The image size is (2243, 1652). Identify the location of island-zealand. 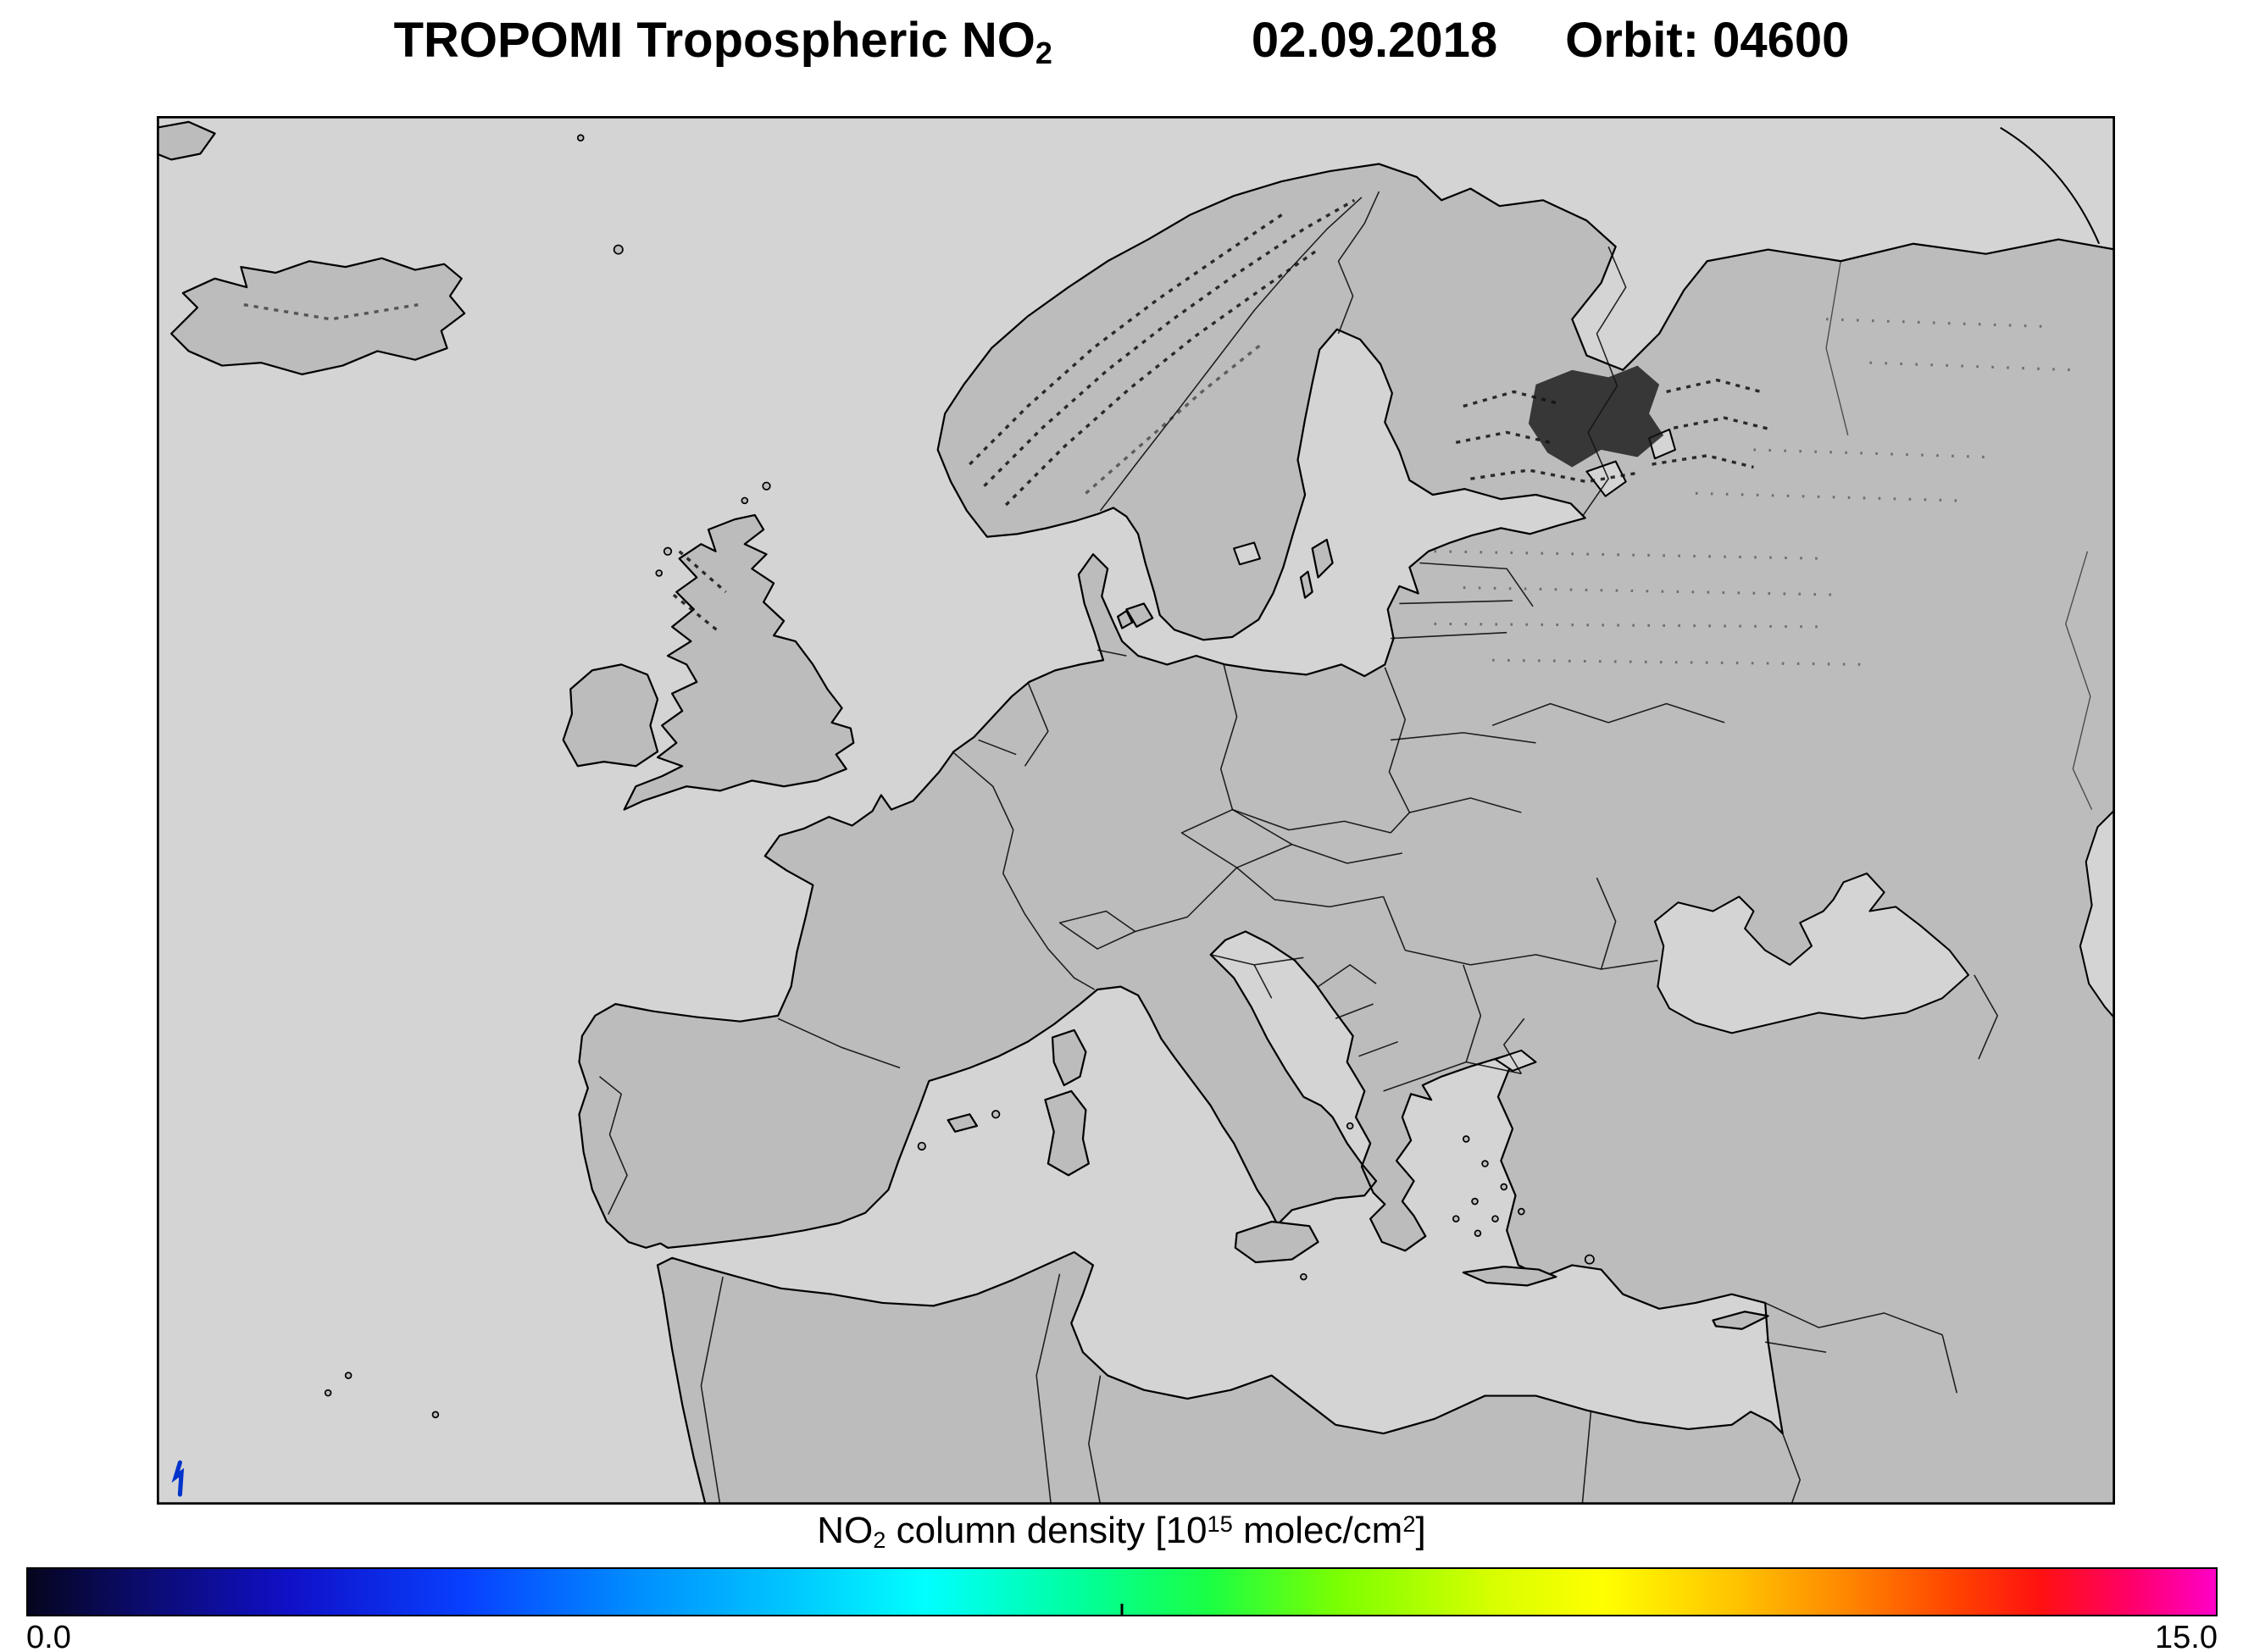
(1139, 615).